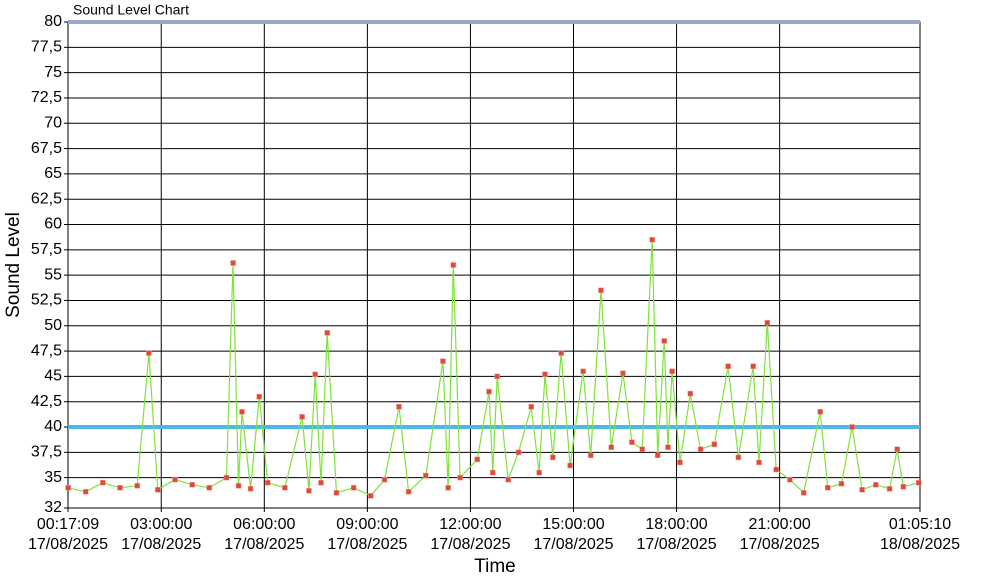  Describe the element at coordinates (53, 122) in the screenshot. I see `y-tick-label: 70` at that location.